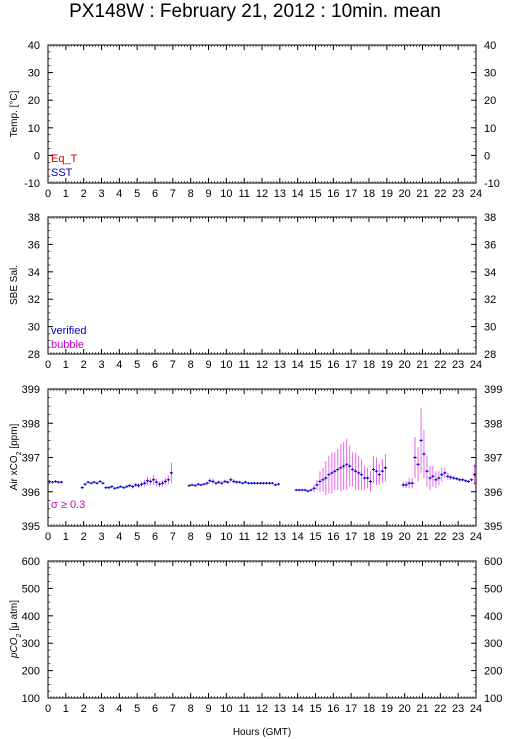 This screenshot has width=509, height=739. I want to click on x-tick-label: 9, so click(208, 194).